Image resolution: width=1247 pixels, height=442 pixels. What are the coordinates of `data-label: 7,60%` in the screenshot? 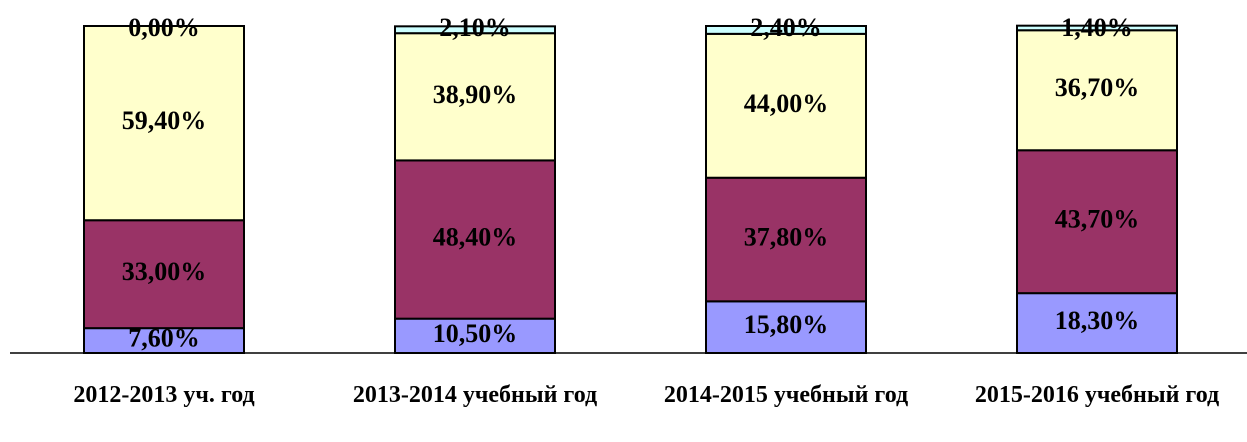 It's located at (164, 338).